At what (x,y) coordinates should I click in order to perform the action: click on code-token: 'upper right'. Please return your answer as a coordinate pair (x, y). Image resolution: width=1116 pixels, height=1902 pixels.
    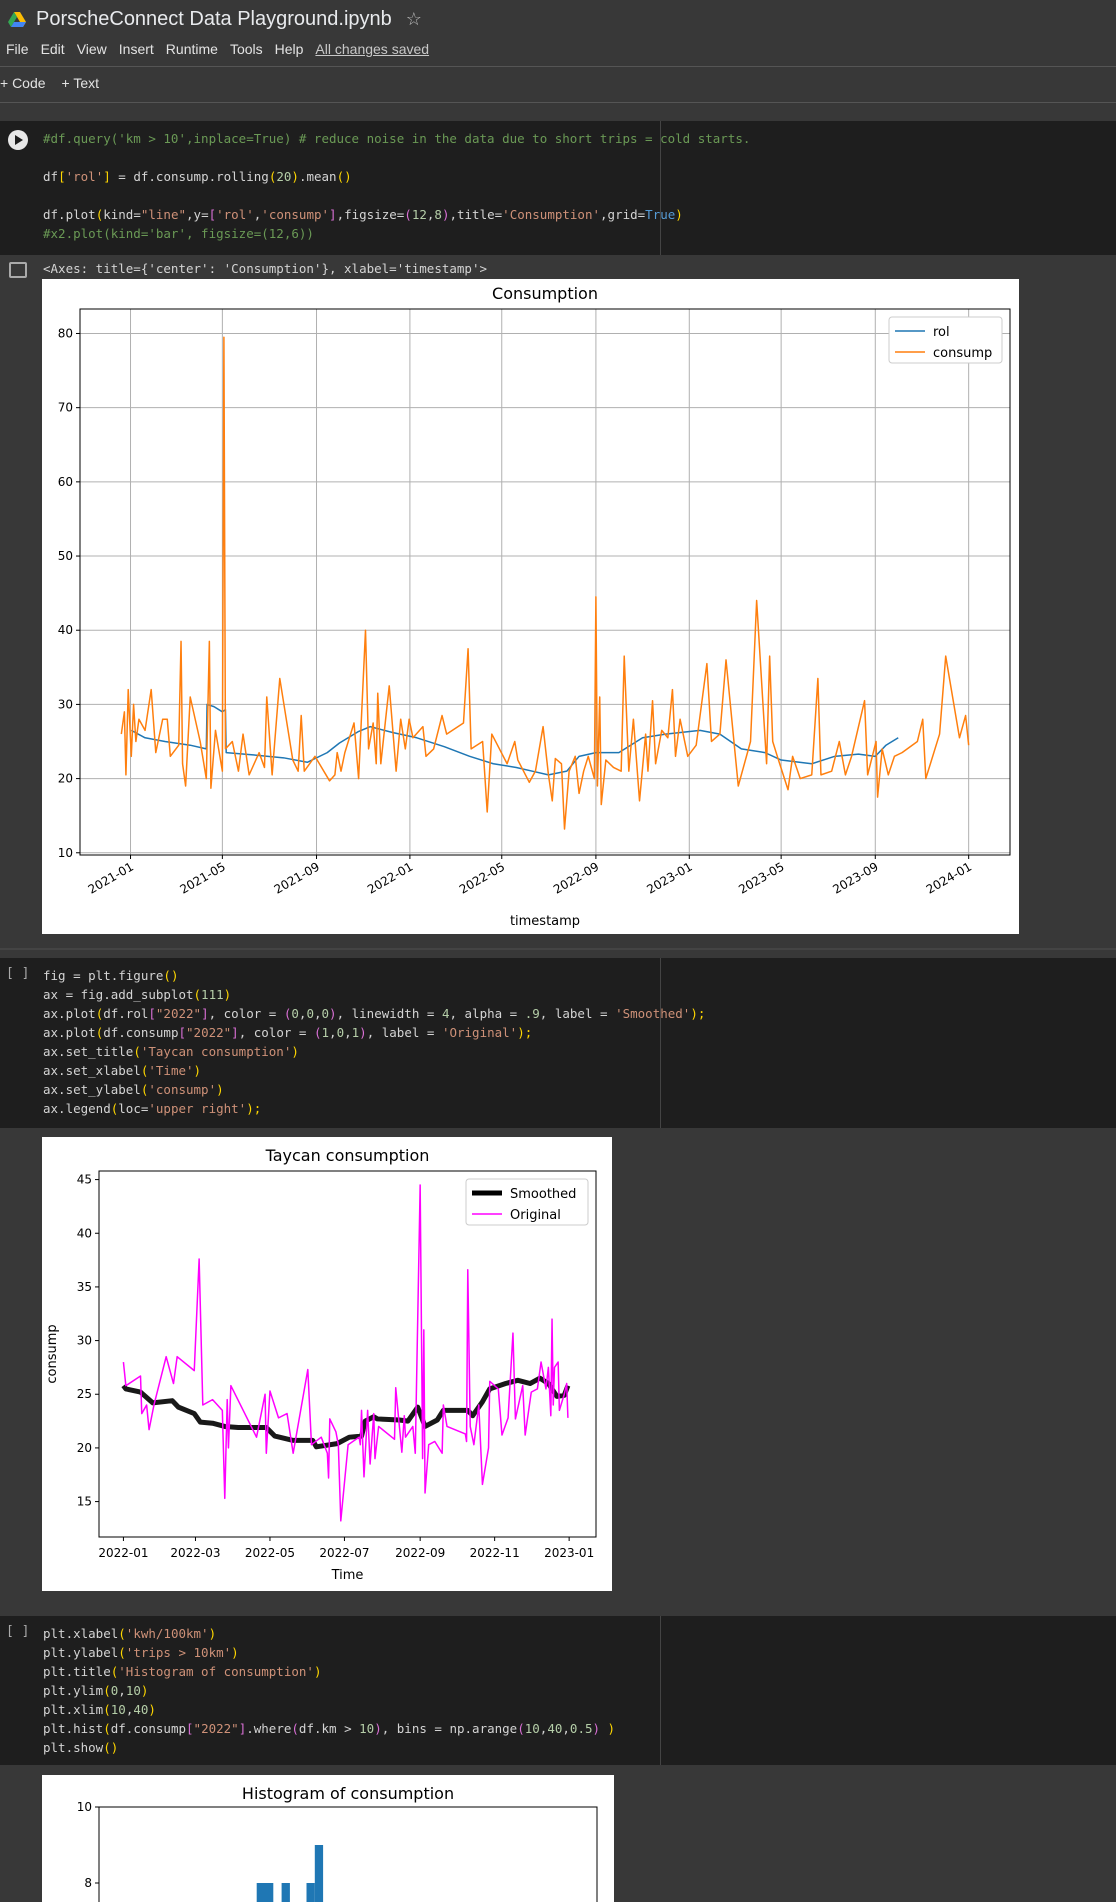
    Looking at the image, I should click on (197, 1108).